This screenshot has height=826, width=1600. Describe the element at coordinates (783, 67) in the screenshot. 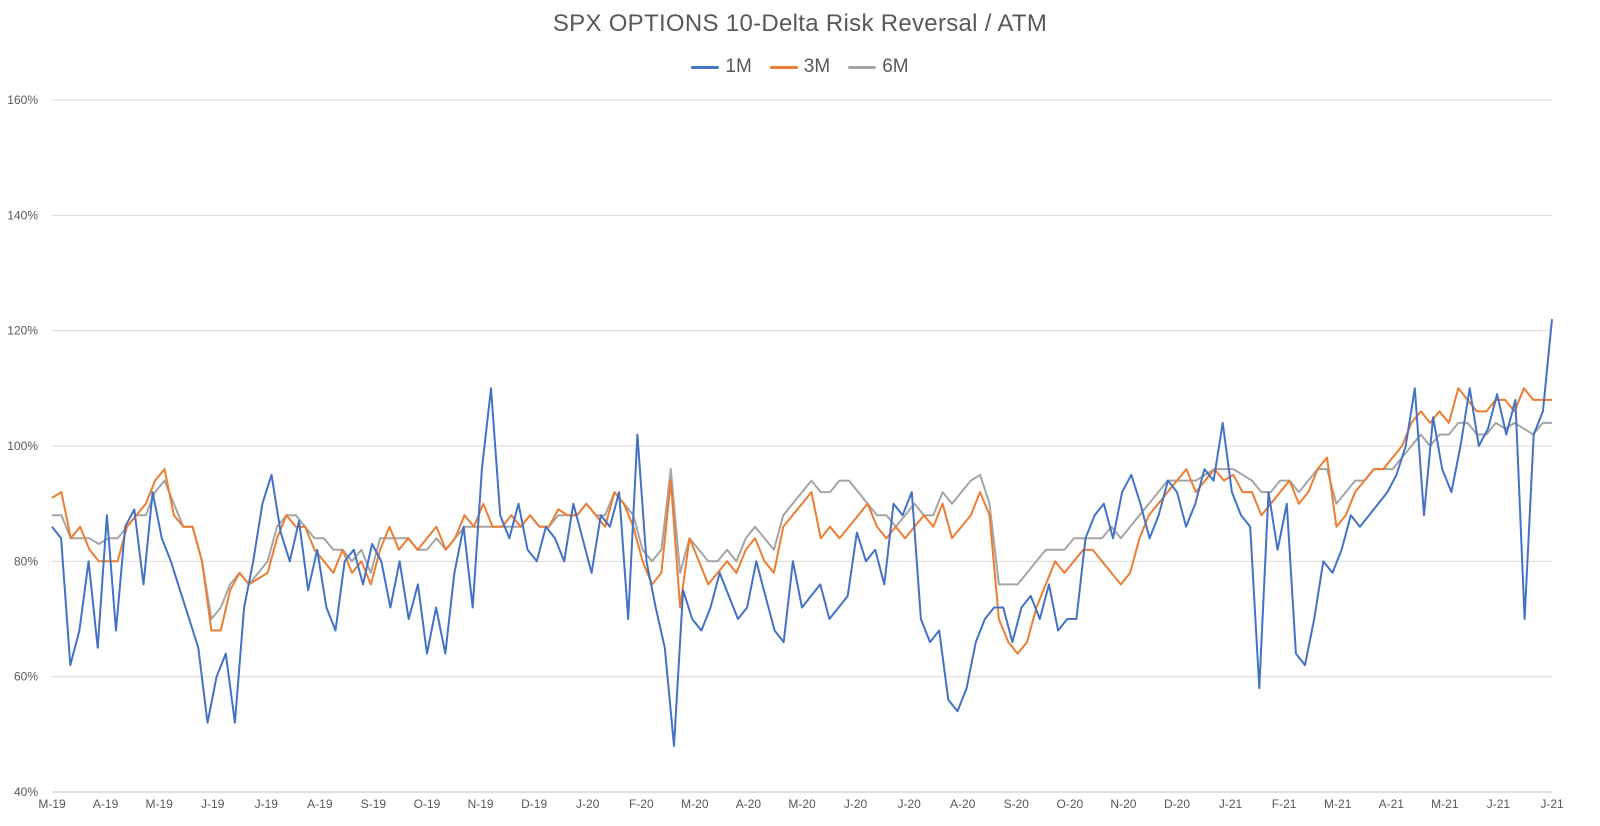

I see `legend-swatch-3m` at that location.